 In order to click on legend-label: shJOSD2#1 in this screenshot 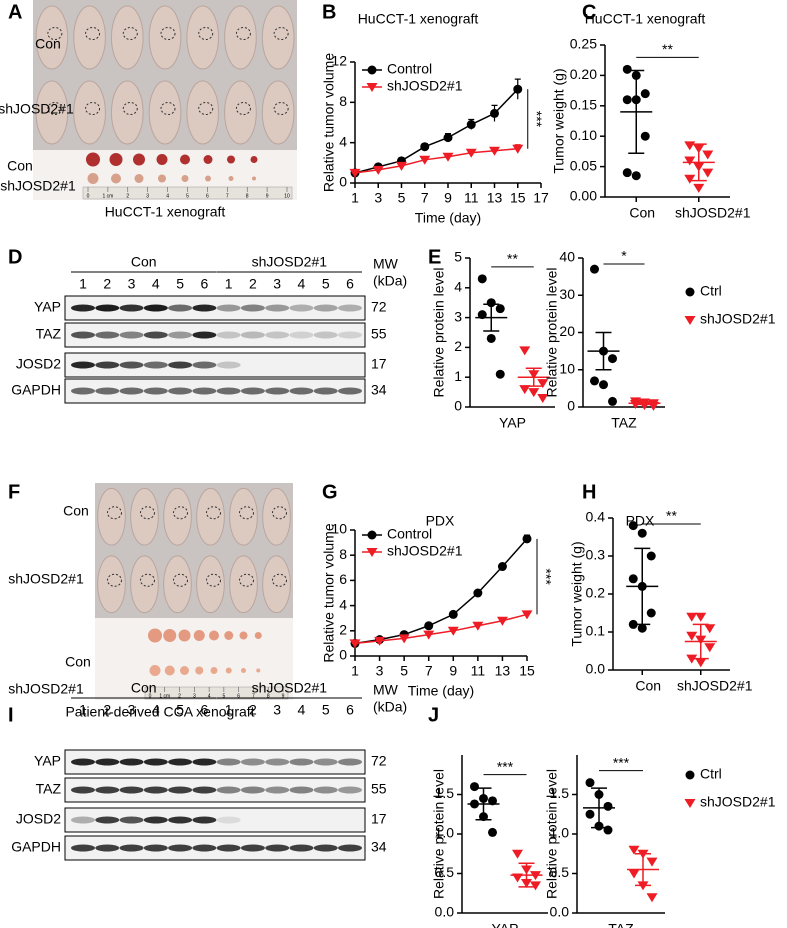, I will do `click(425, 86)`.